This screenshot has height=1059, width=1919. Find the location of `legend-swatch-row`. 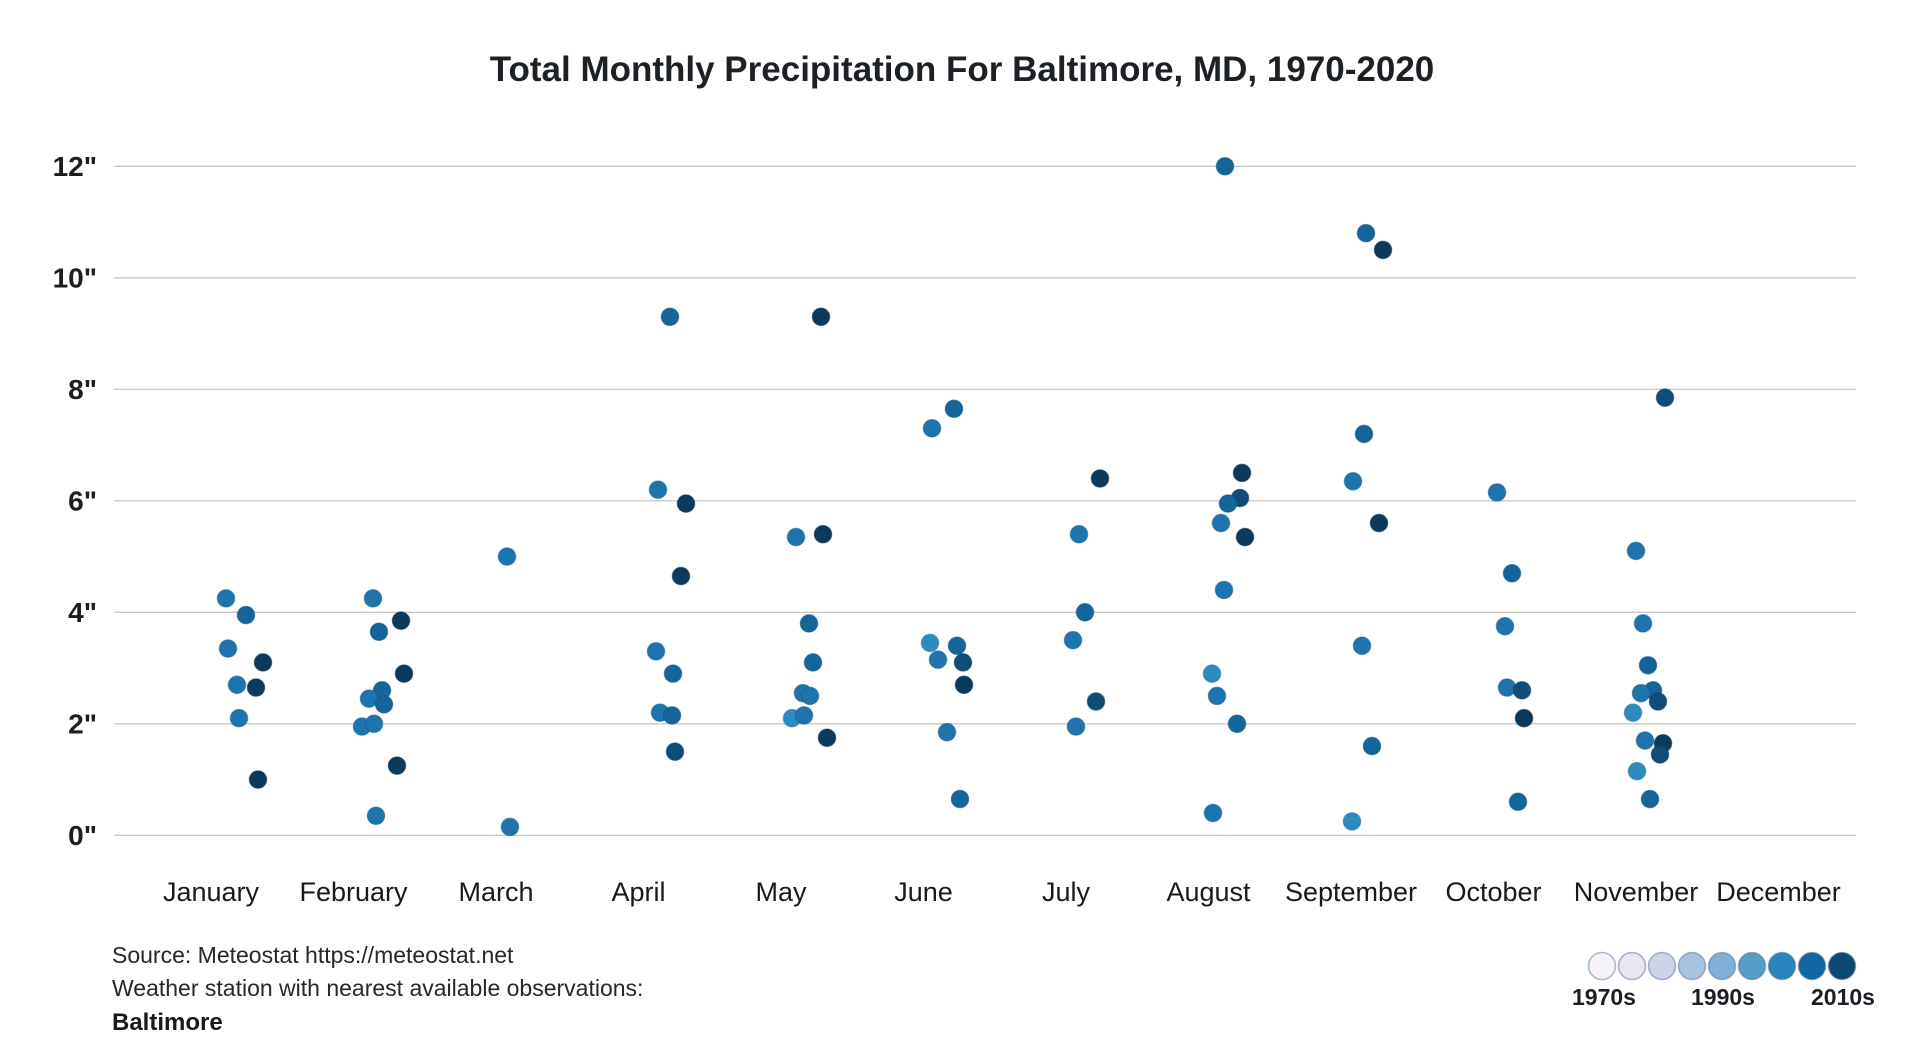

legend-swatch-row is located at coordinates (1722, 966).